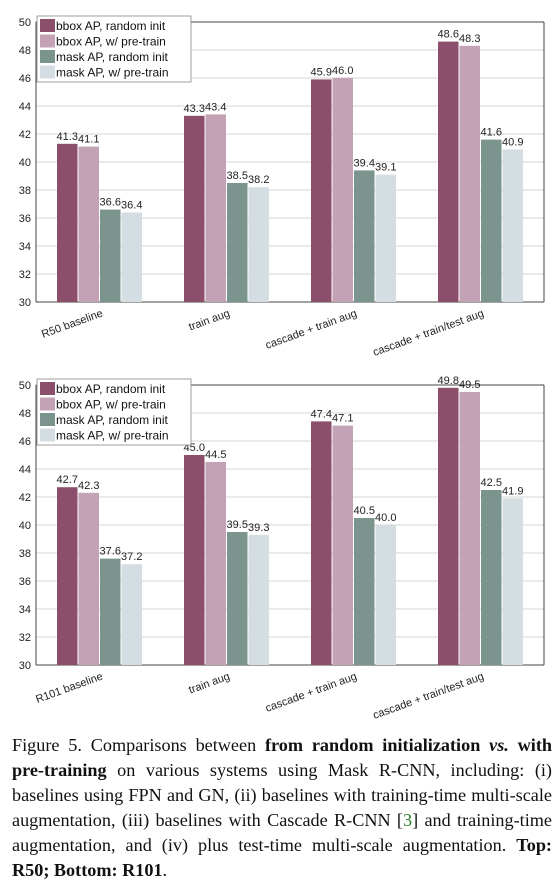 This screenshot has height=885, width=559. What do you see at coordinates (385, 518) in the screenshot?
I see `data-label: 40.0` at bounding box center [385, 518].